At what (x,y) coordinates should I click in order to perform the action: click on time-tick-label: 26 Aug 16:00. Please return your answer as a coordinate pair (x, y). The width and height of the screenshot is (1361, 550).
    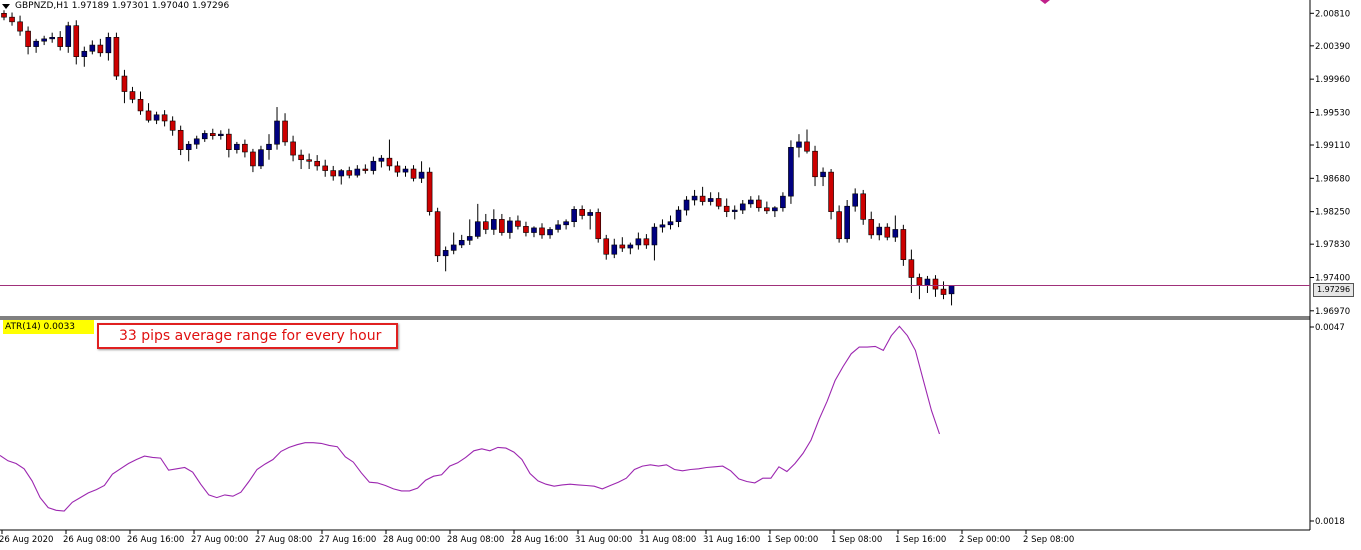
    Looking at the image, I should click on (155, 540).